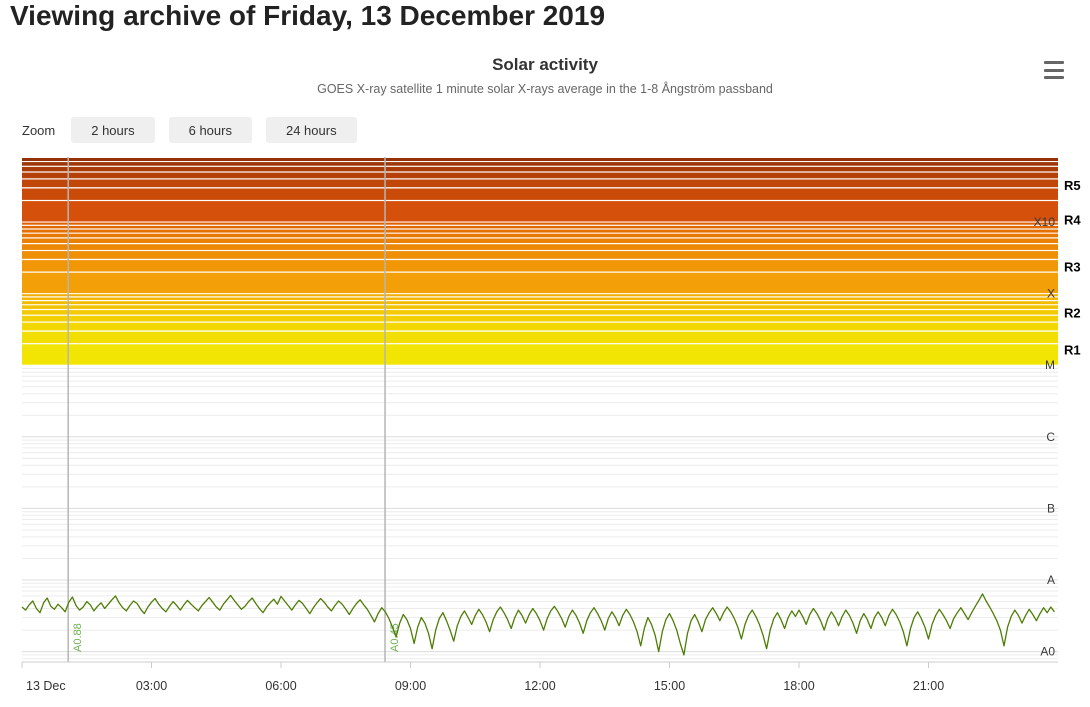 The width and height of the screenshot is (1090, 707). What do you see at coordinates (798, 686) in the screenshot?
I see `x-tick-label: 18:00` at bounding box center [798, 686].